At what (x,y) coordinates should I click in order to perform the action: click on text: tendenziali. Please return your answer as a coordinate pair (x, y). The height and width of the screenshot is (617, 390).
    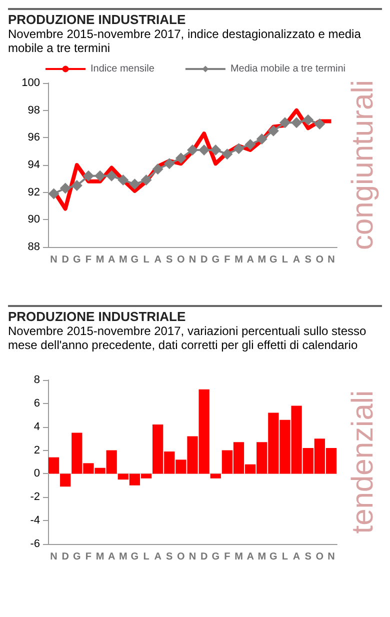
    Looking at the image, I should click on (363, 462).